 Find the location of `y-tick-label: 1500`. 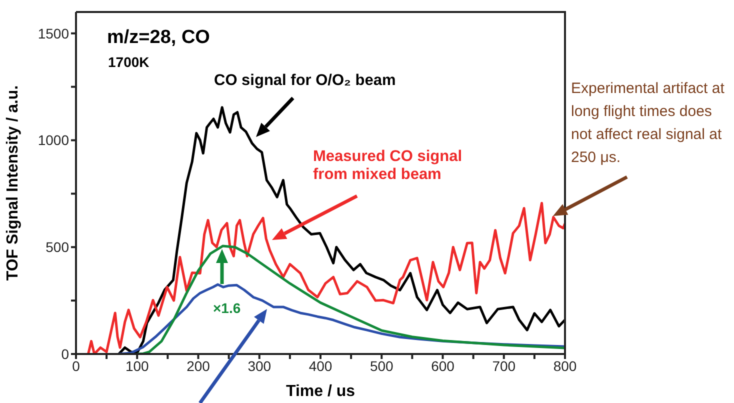

y-tick-label: 1500 is located at coordinates (54, 33).